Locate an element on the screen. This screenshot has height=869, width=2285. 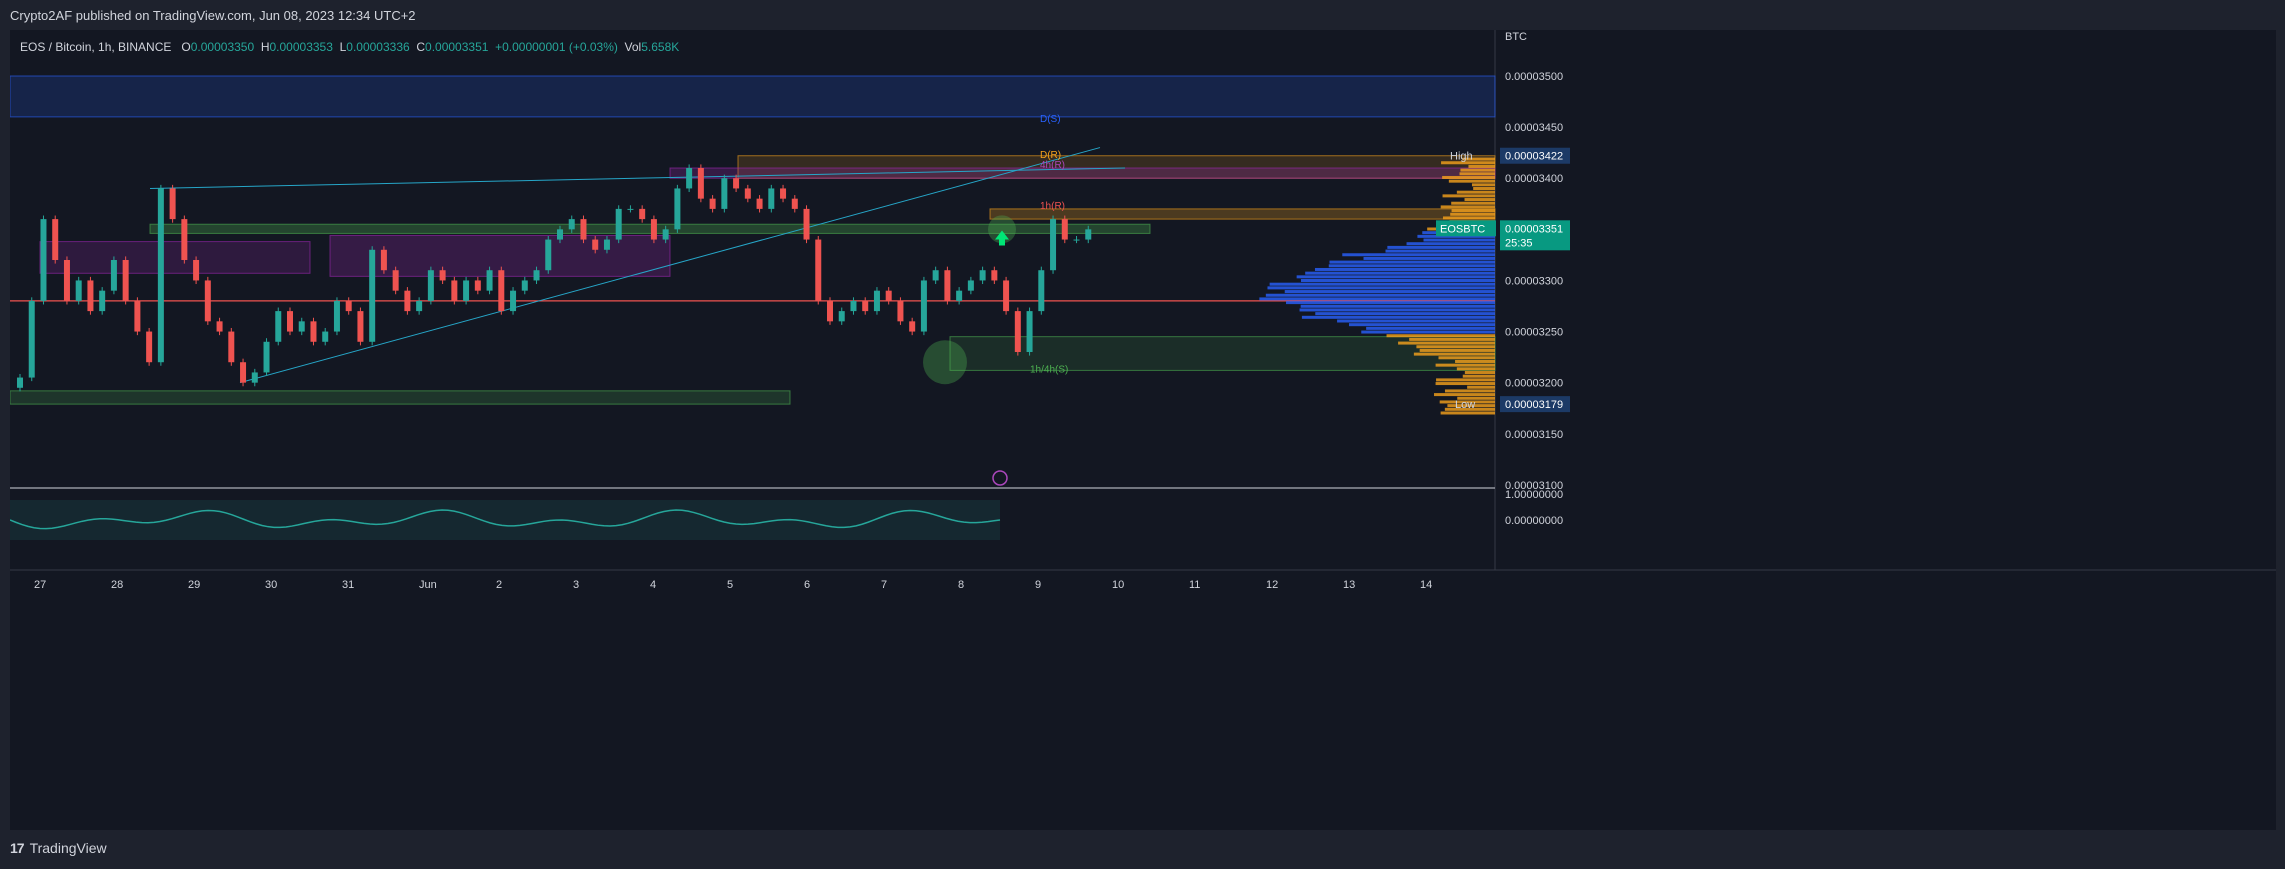
legend-volume: 5.658K is located at coordinates (660, 47).